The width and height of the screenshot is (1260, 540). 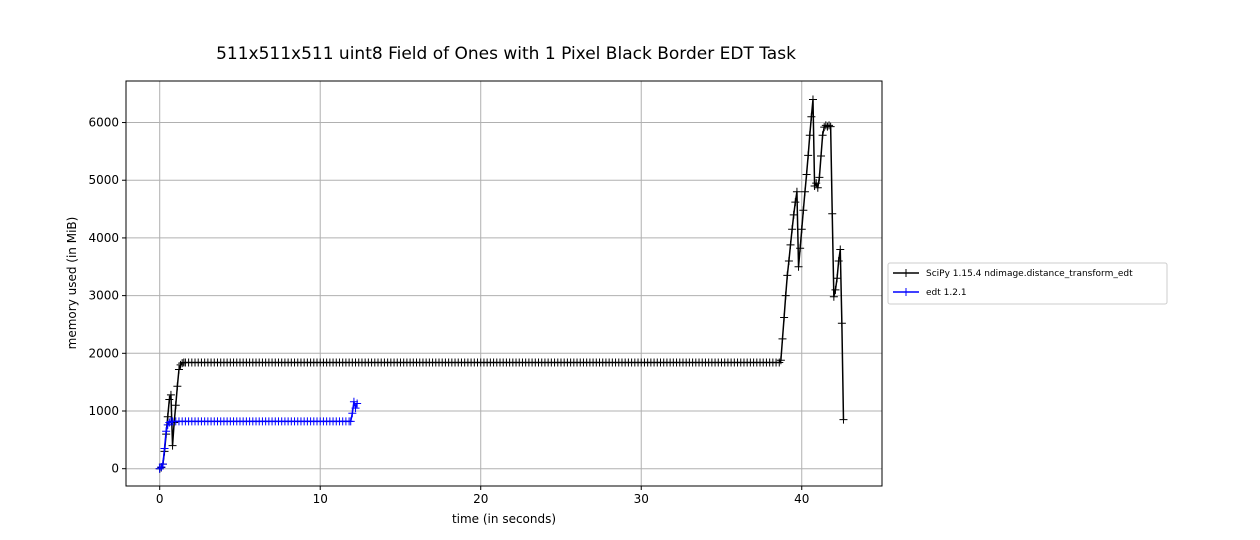 What do you see at coordinates (103, 296) in the screenshot?
I see `y-tick-label: 3000` at bounding box center [103, 296].